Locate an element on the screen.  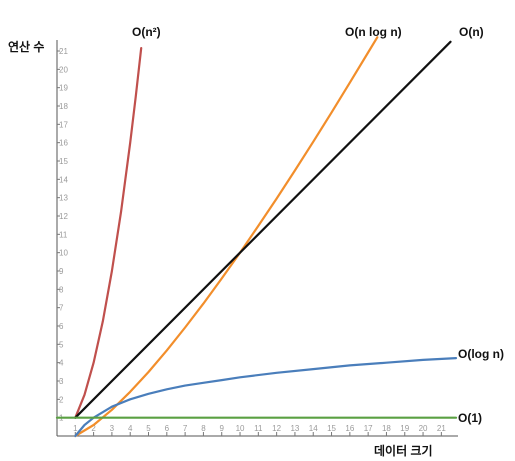
series-line-log-n is located at coordinates (266, 397).